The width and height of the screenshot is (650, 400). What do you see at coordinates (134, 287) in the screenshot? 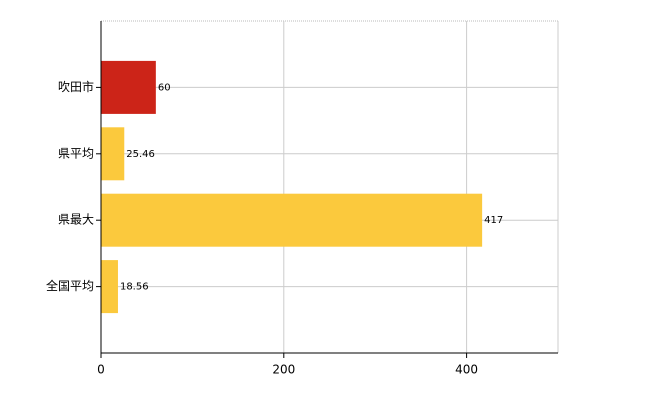
I see `value-label: 18.56` at bounding box center [134, 287].